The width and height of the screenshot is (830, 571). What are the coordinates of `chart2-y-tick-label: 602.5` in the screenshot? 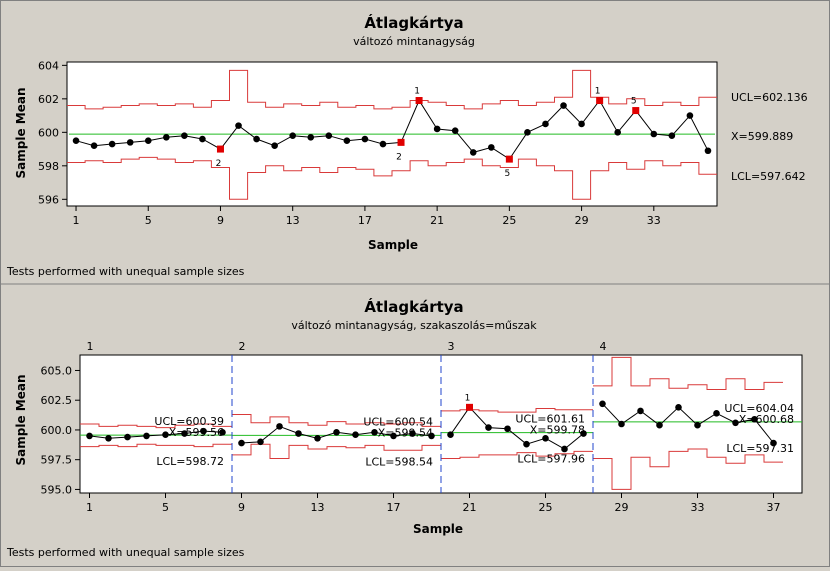 It's located at (57, 400).